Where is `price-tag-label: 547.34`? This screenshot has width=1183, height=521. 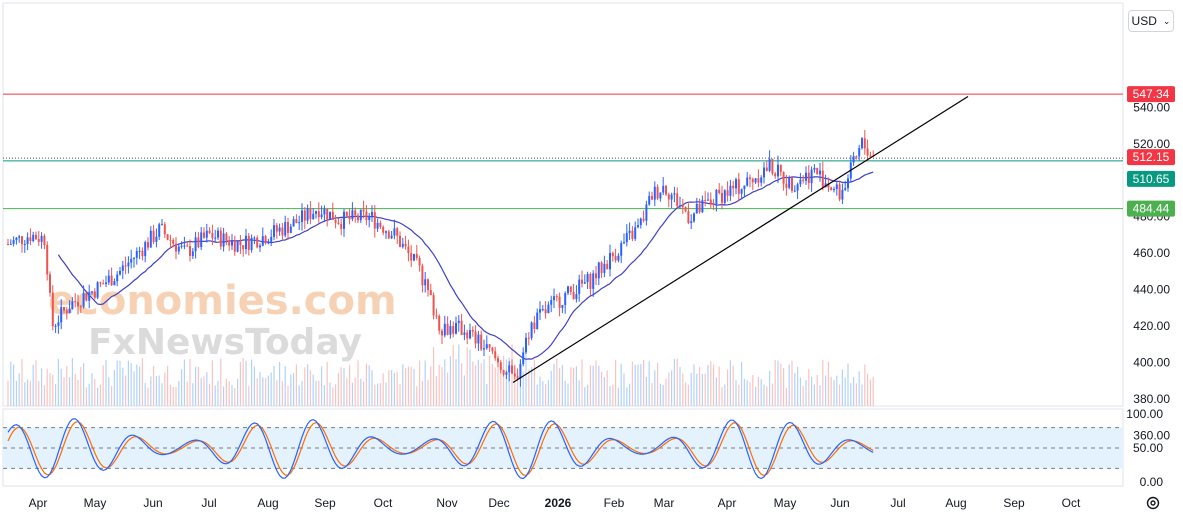 price-tag-label: 547.34 is located at coordinates (1151, 94).